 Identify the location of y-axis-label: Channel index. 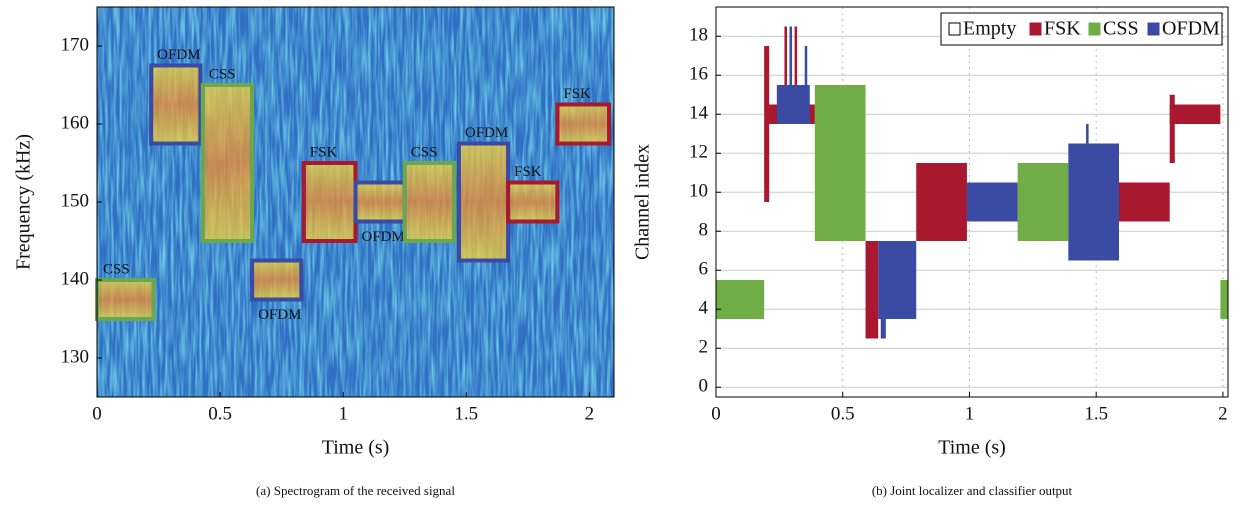
(643, 202).